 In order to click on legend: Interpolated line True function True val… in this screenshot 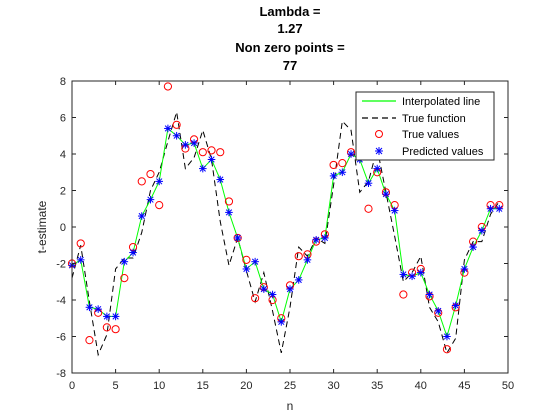, I will do `click(425, 126)`.